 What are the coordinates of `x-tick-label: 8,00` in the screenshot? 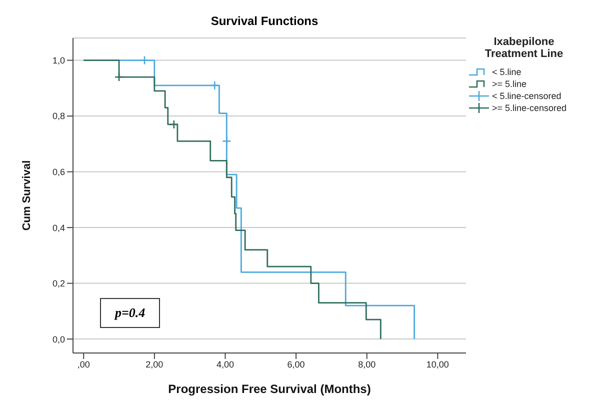 It's located at (367, 364).